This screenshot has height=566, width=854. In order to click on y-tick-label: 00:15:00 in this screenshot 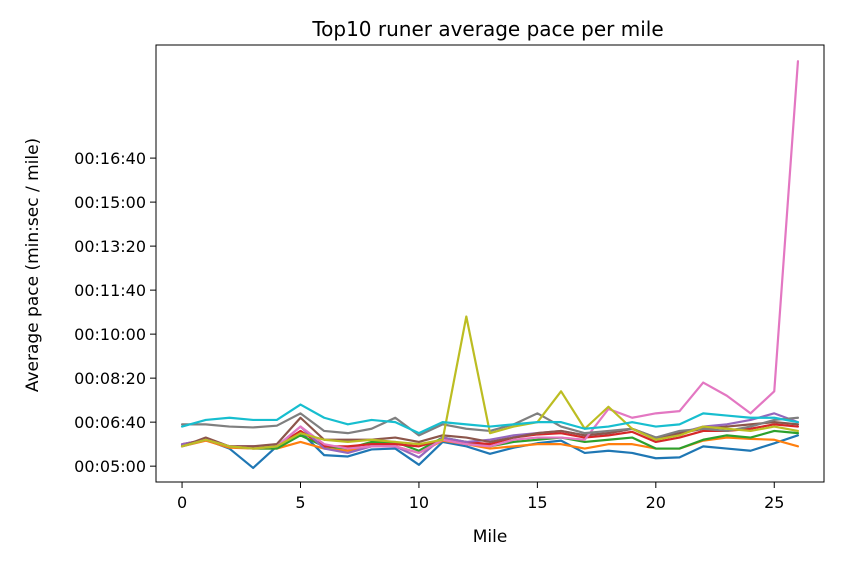, I will do `click(110, 202)`.